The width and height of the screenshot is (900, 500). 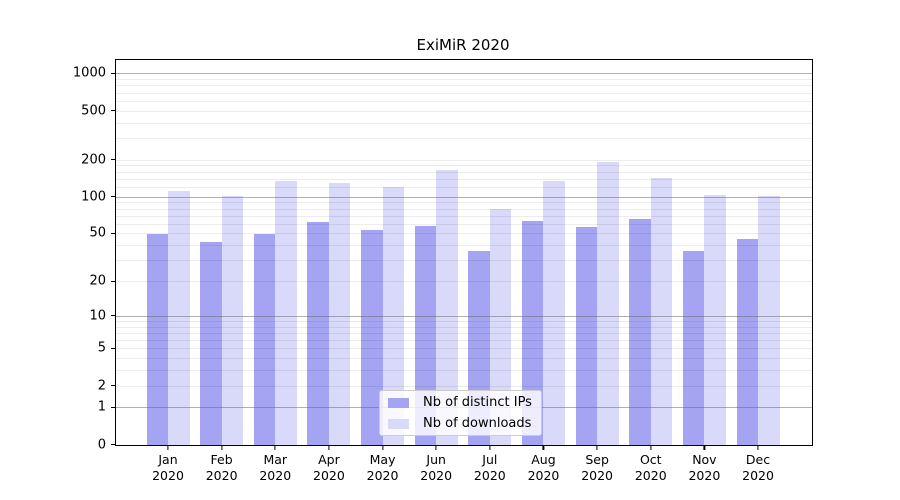 What do you see at coordinates (93, 197) in the screenshot?
I see `y-tick-label: 100` at bounding box center [93, 197].